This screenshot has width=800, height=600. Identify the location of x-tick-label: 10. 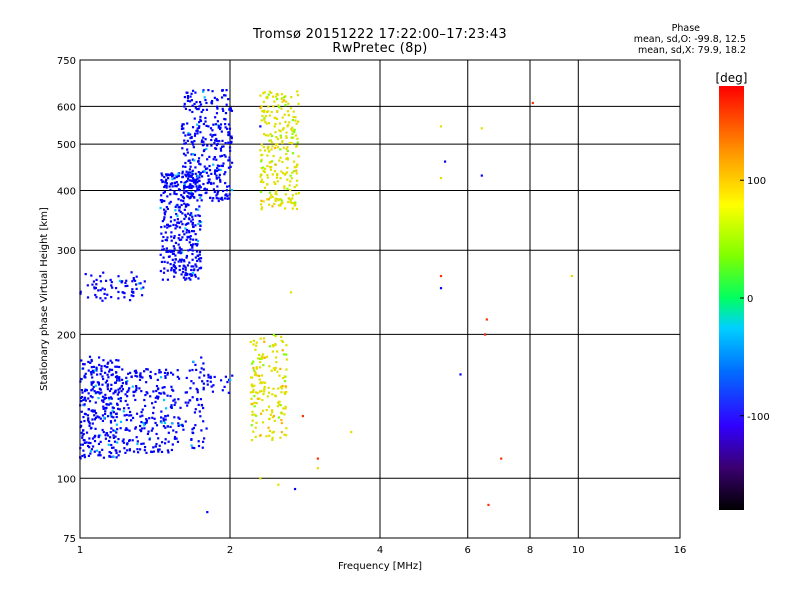
(578, 550).